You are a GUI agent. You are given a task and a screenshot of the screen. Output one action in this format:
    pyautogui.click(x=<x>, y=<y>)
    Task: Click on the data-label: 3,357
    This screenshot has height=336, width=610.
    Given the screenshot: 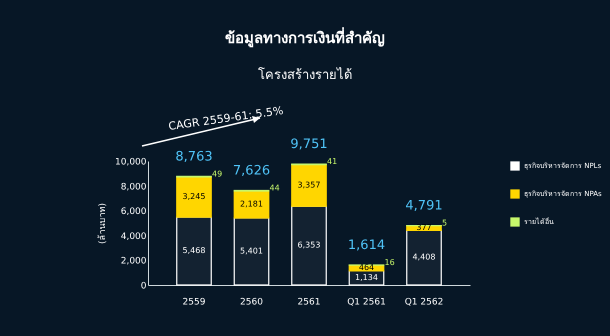 What is the action you would take?
    pyautogui.click(x=309, y=185)
    